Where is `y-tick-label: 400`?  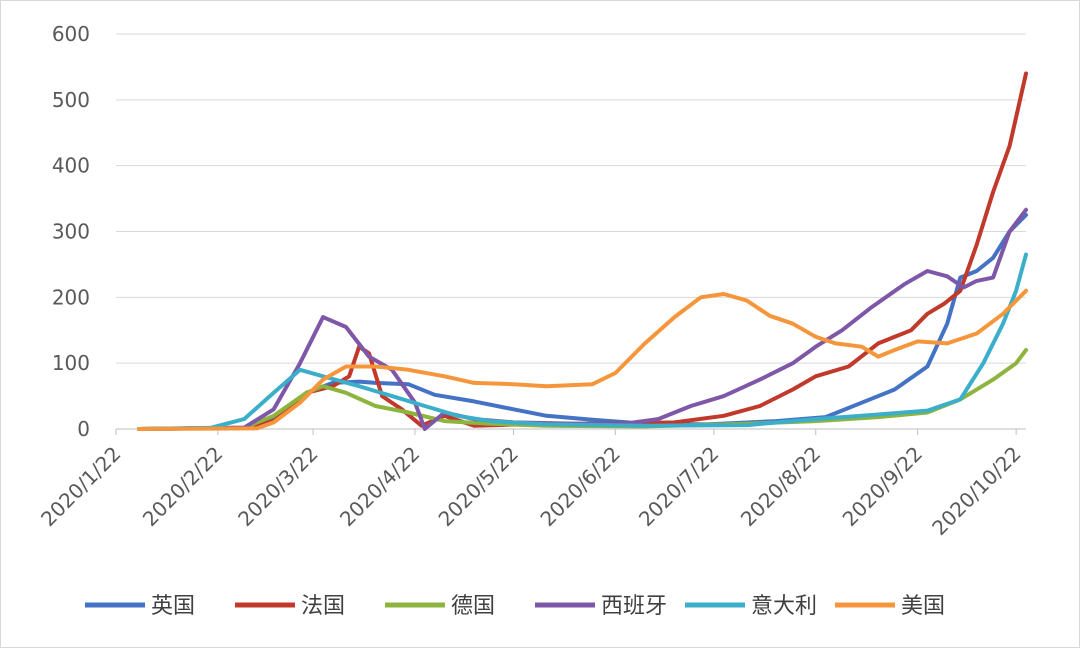 y-tick-label: 400 is located at coordinates (71, 166).